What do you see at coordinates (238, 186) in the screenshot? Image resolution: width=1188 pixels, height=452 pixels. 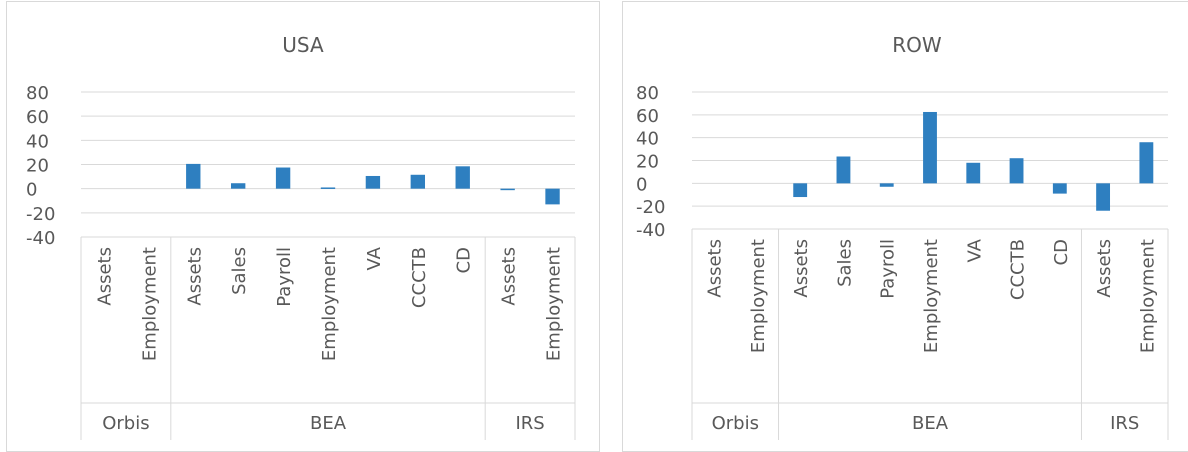 I see `bar-usa-sales` at bounding box center [238, 186].